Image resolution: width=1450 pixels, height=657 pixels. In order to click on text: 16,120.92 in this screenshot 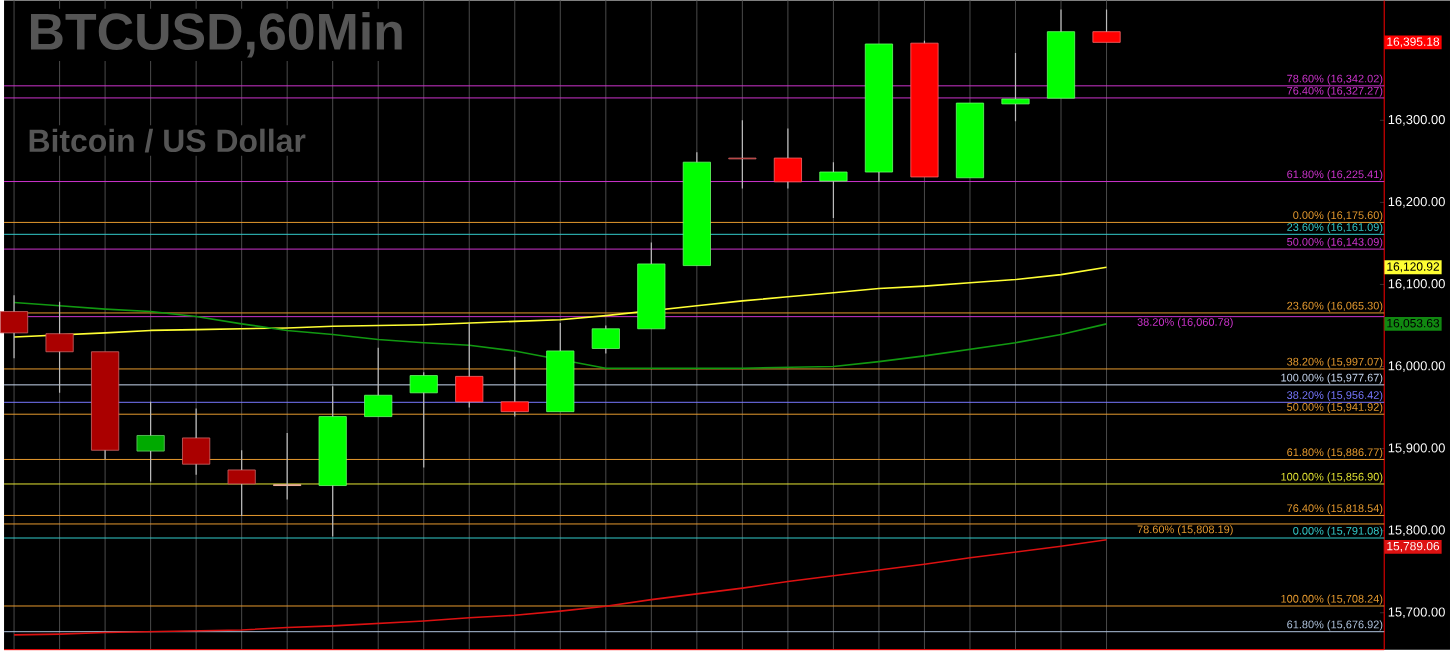, I will do `click(1413, 267)`.